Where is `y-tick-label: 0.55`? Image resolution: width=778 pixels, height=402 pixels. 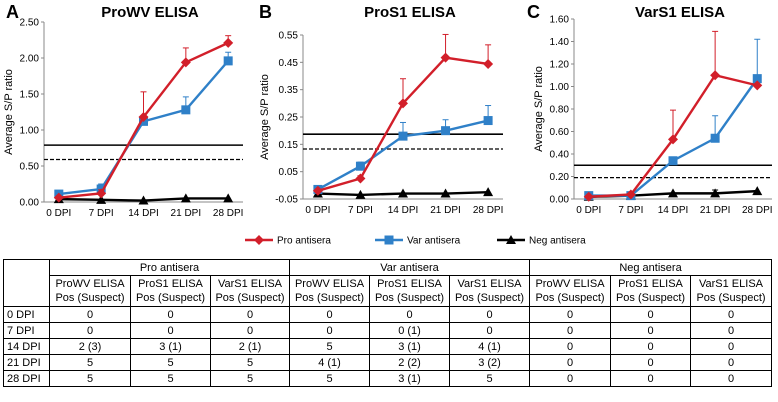 y-tick-label: 0.55 is located at coordinates (289, 36).